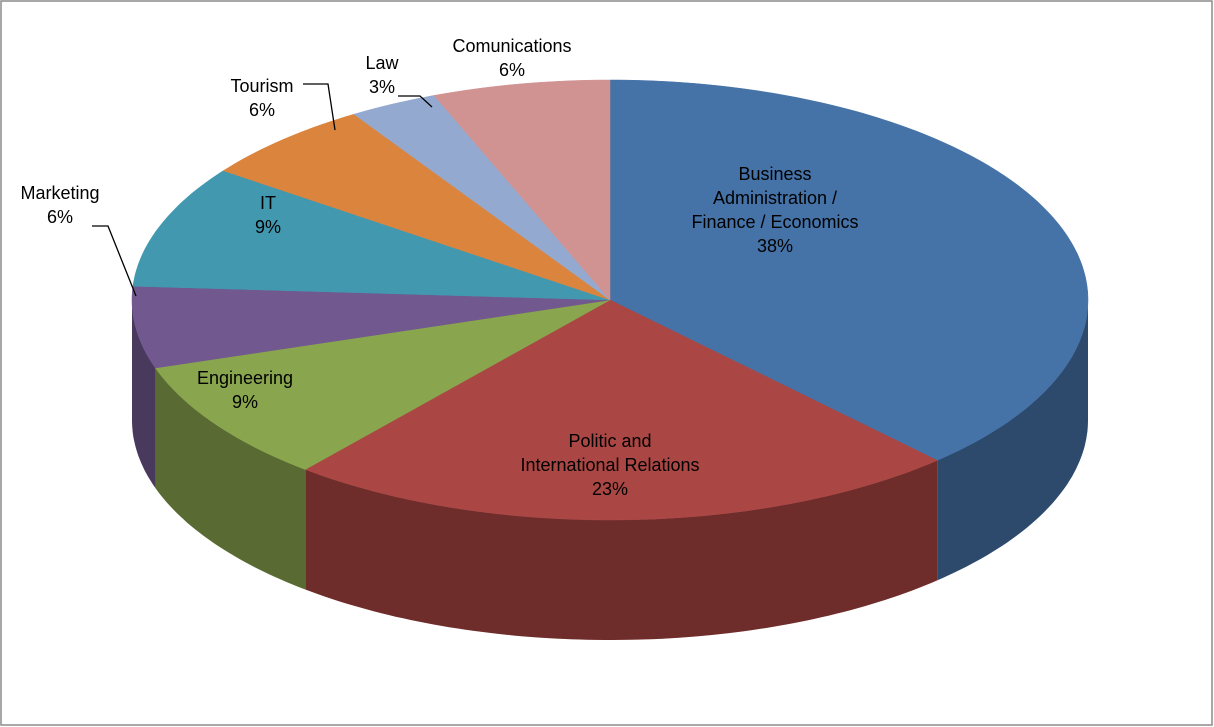 This screenshot has height=727, width=1214. I want to click on data-label: IT 9%, so click(268, 215).